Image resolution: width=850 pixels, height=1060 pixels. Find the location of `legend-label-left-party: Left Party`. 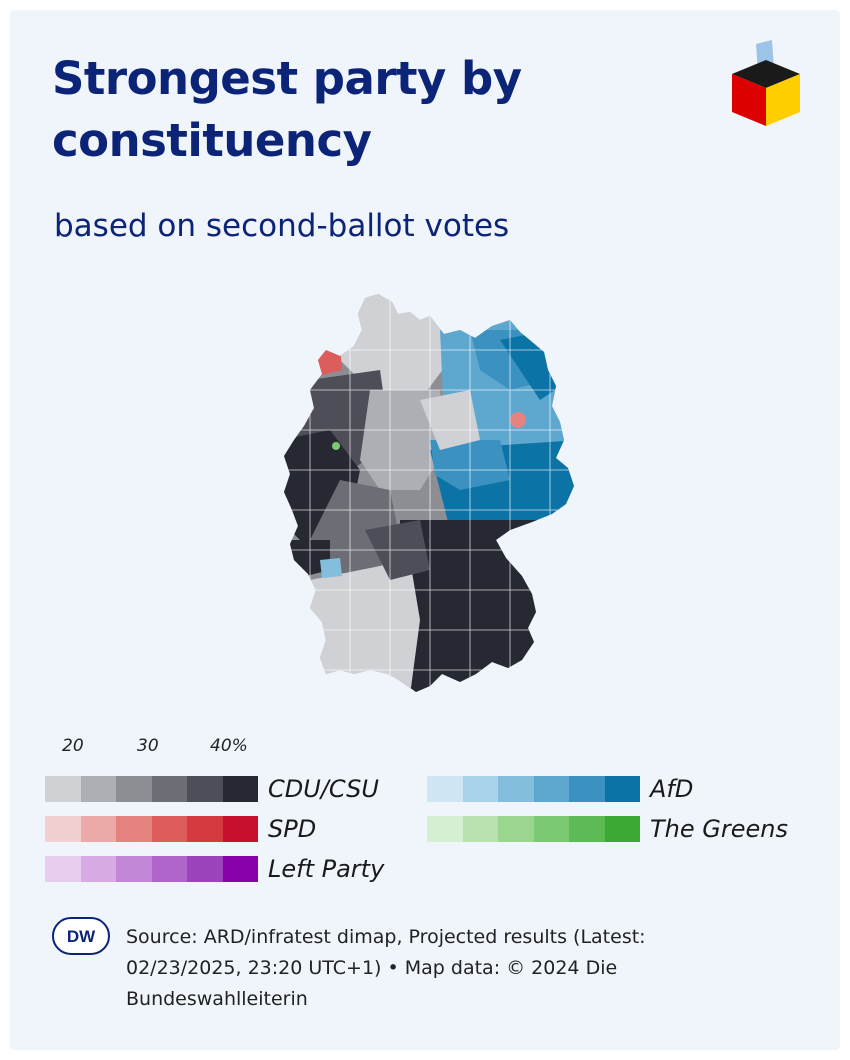

legend-label-left-party: Left Party is located at coordinates (326, 869).